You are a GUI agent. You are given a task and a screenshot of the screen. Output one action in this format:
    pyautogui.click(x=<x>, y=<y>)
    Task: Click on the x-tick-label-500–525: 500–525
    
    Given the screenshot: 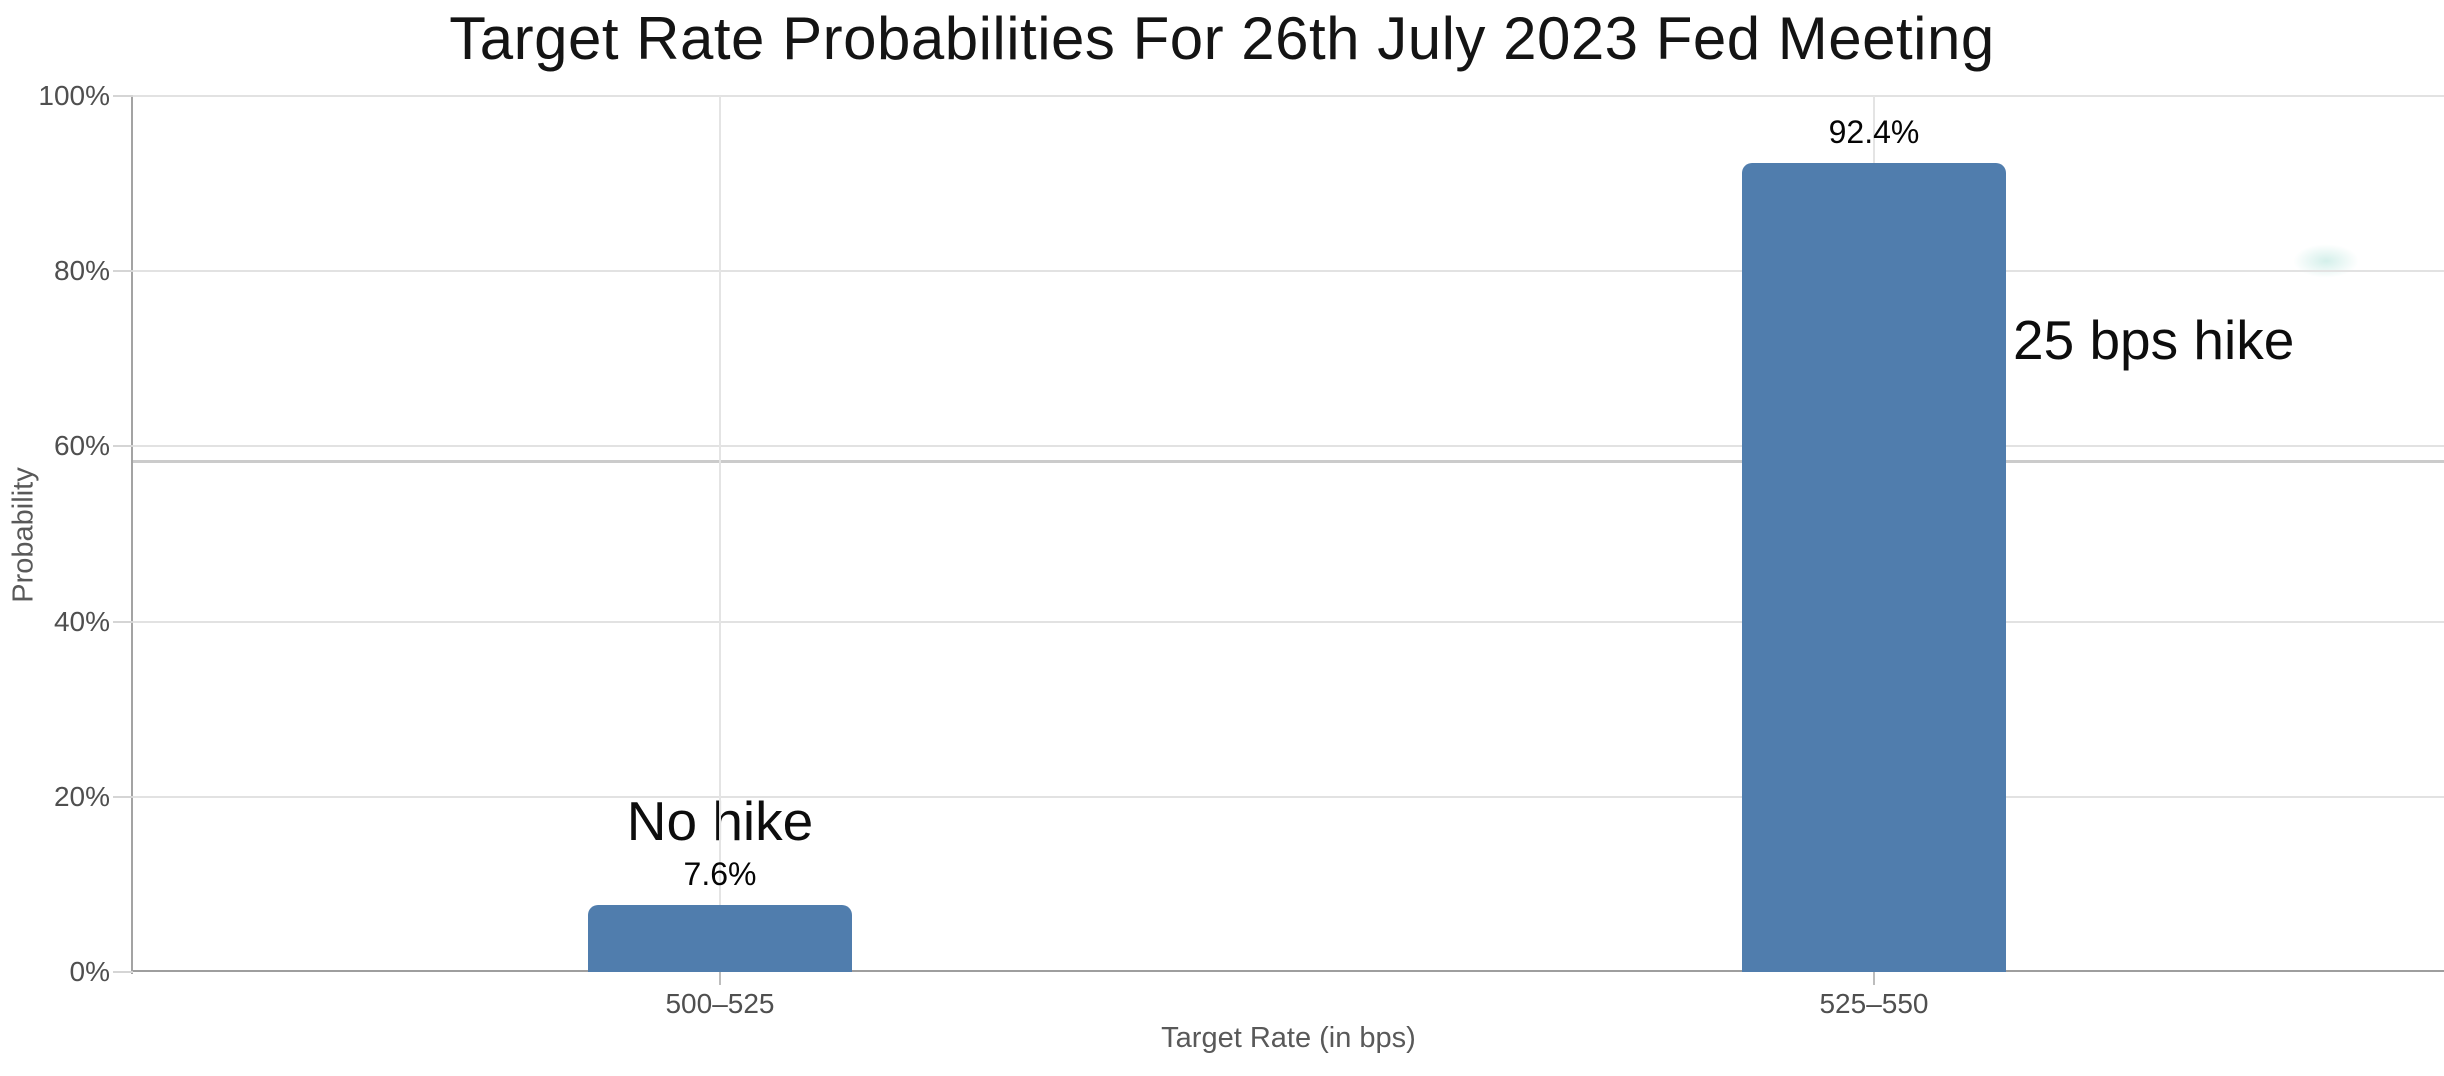 What is the action you would take?
    pyautogui.click(x=720, y=1003)
    